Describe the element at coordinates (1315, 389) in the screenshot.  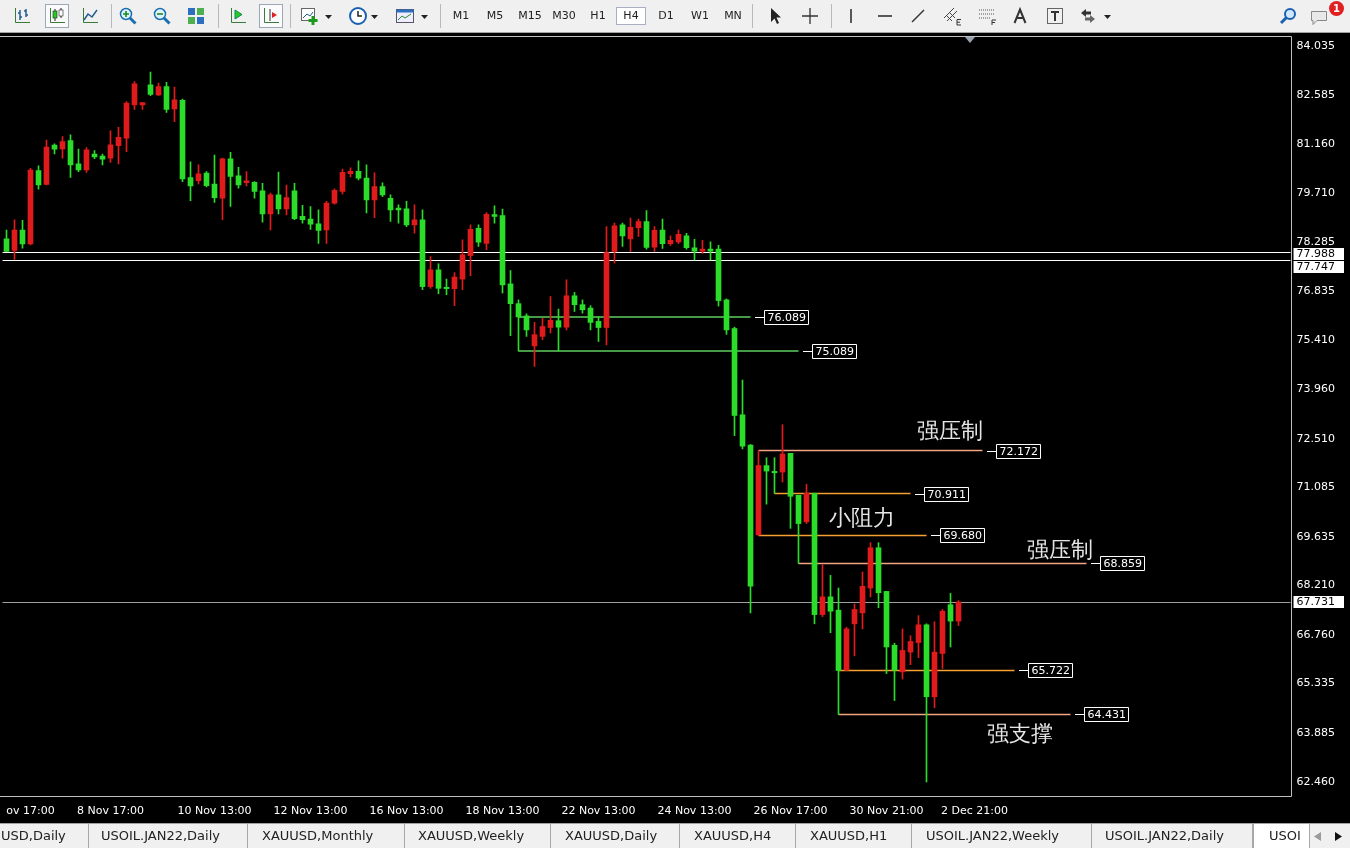
I see `y-tick-label: 73.960` at that location.